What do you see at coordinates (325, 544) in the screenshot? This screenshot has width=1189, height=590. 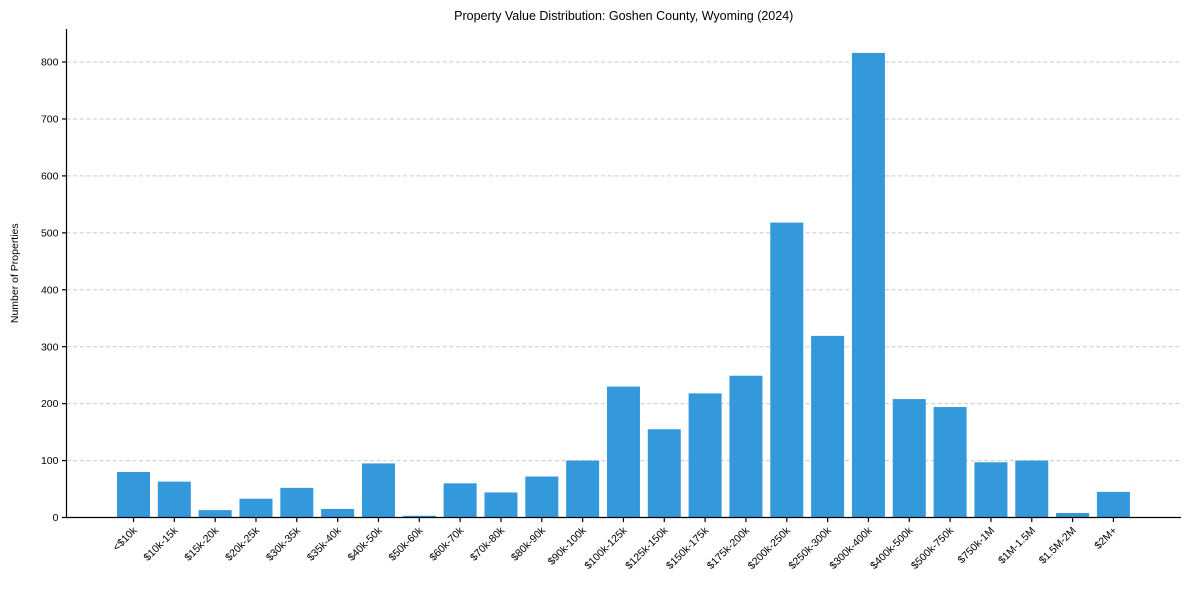 I see `x-tick-label: $35k-40k` at bounding box center [325, 544].